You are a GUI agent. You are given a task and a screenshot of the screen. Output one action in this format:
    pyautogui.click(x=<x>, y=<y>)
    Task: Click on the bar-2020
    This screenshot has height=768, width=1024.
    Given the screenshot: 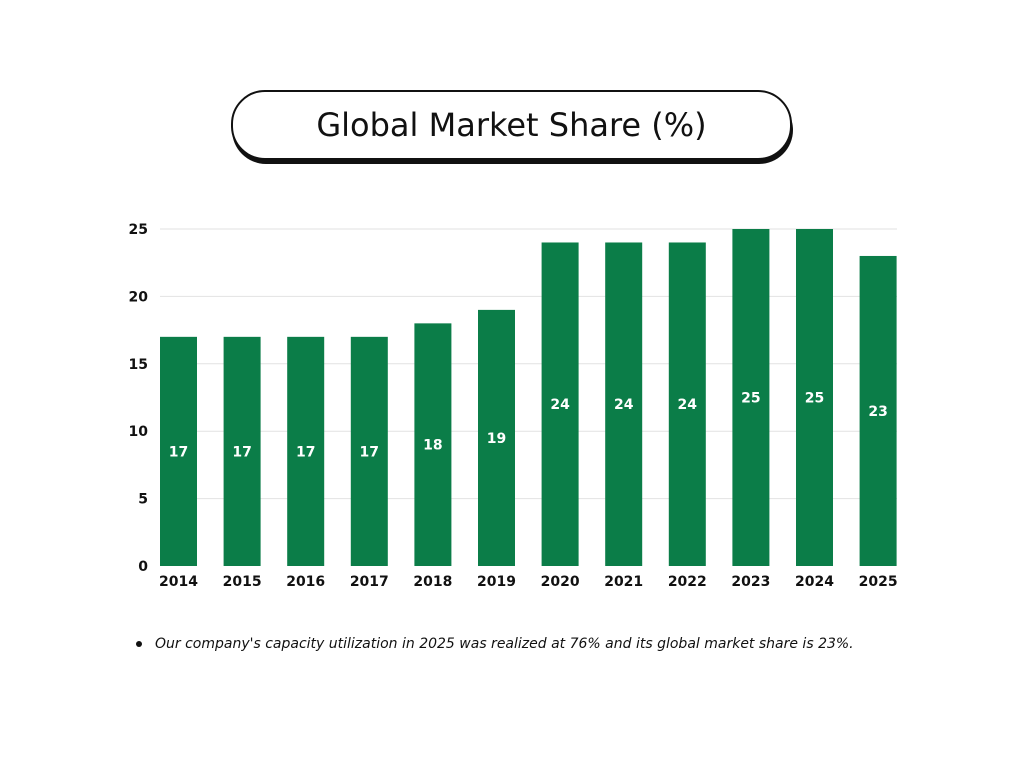 What is the action you would take?
    pyautogui.click(x=560, y=404)
    